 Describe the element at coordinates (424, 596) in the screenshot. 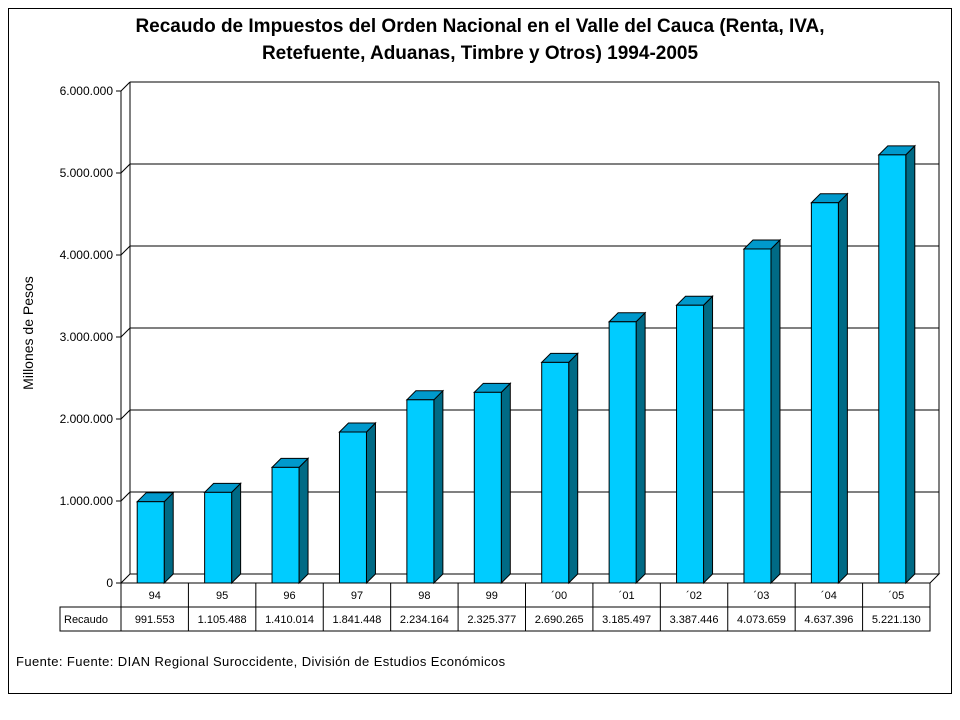

I see `x-tick-label: 98` at that location.